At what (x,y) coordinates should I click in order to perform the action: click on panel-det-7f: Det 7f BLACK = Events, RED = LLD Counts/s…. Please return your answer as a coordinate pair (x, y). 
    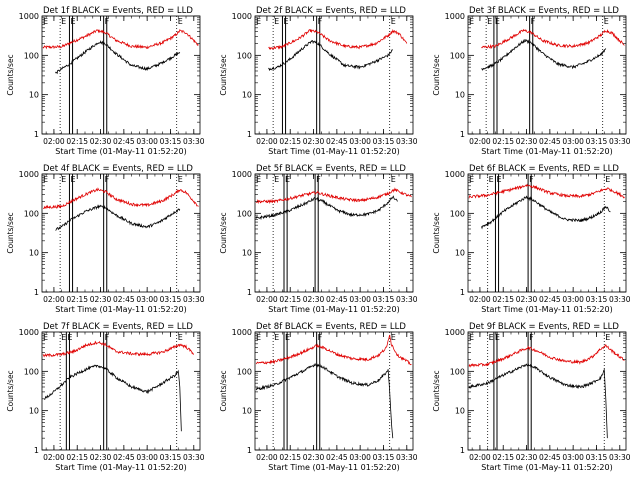
    Looking at the image, I should click on (105, 397).